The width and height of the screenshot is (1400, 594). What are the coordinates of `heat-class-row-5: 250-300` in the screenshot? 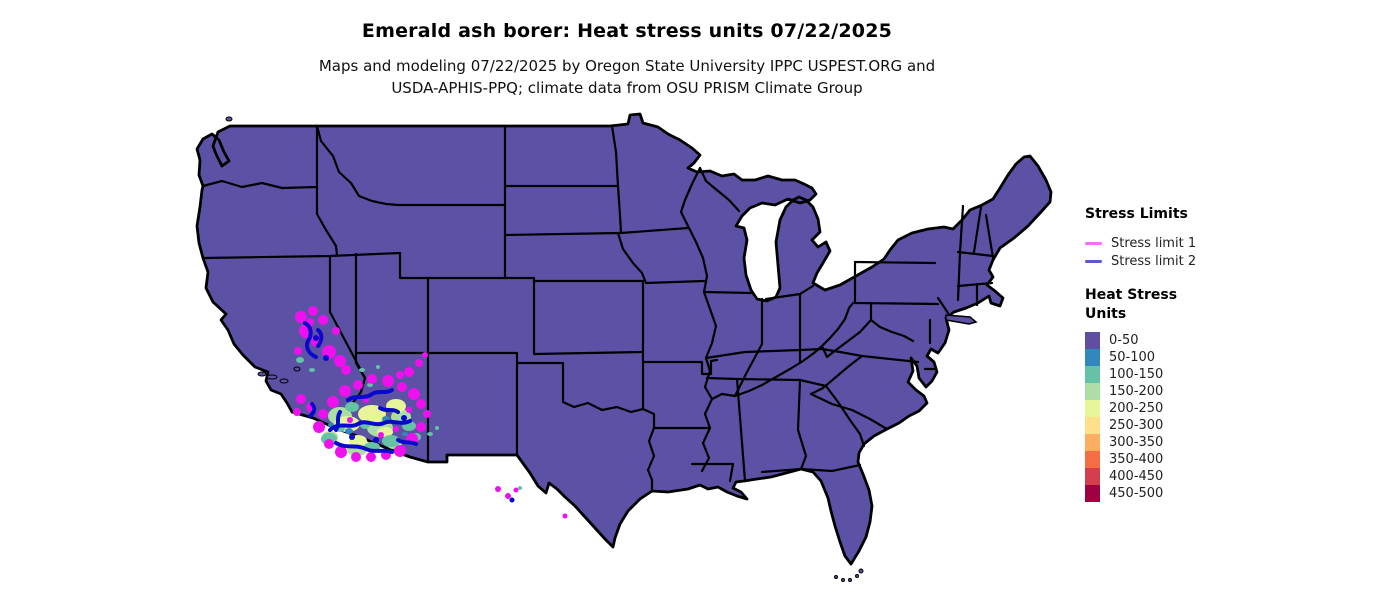 It's located at (1160, 425).